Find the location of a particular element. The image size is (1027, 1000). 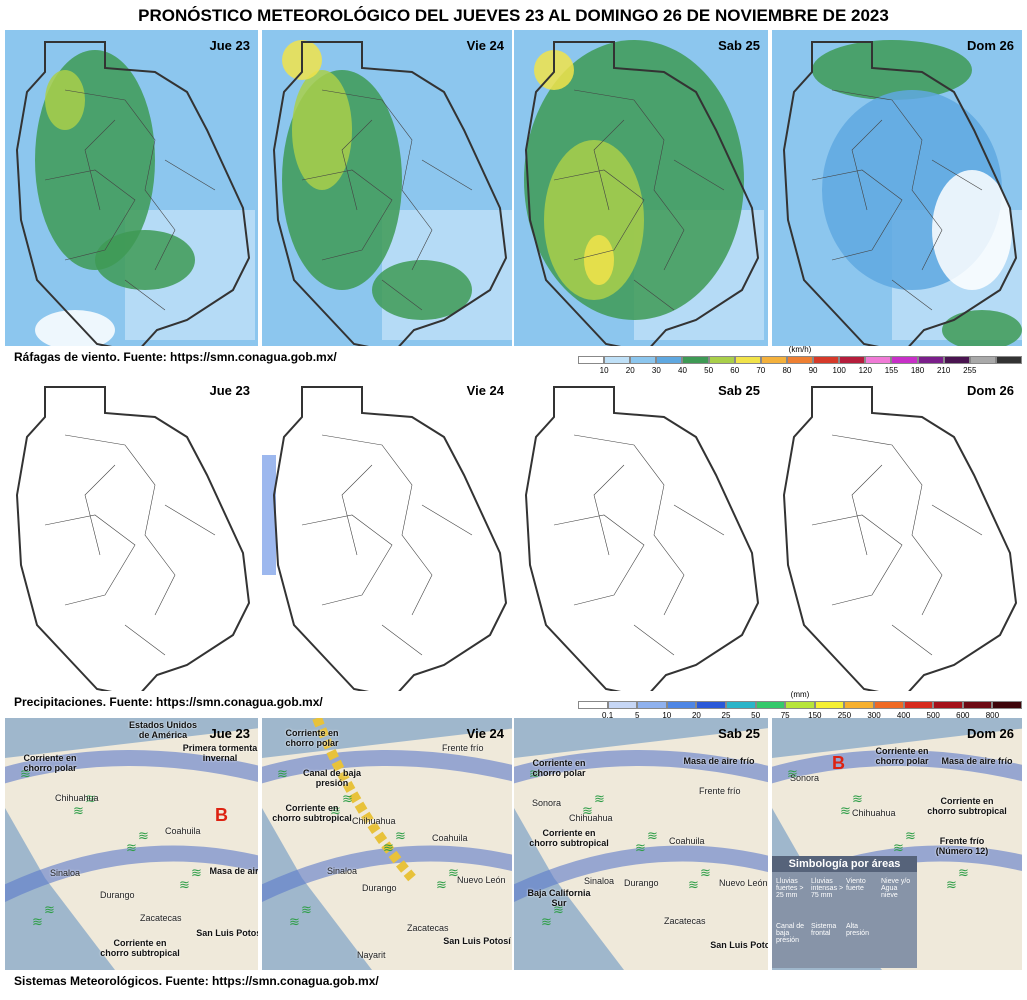

map-label: San Luis Potosí is located at coordinates (477, 941).